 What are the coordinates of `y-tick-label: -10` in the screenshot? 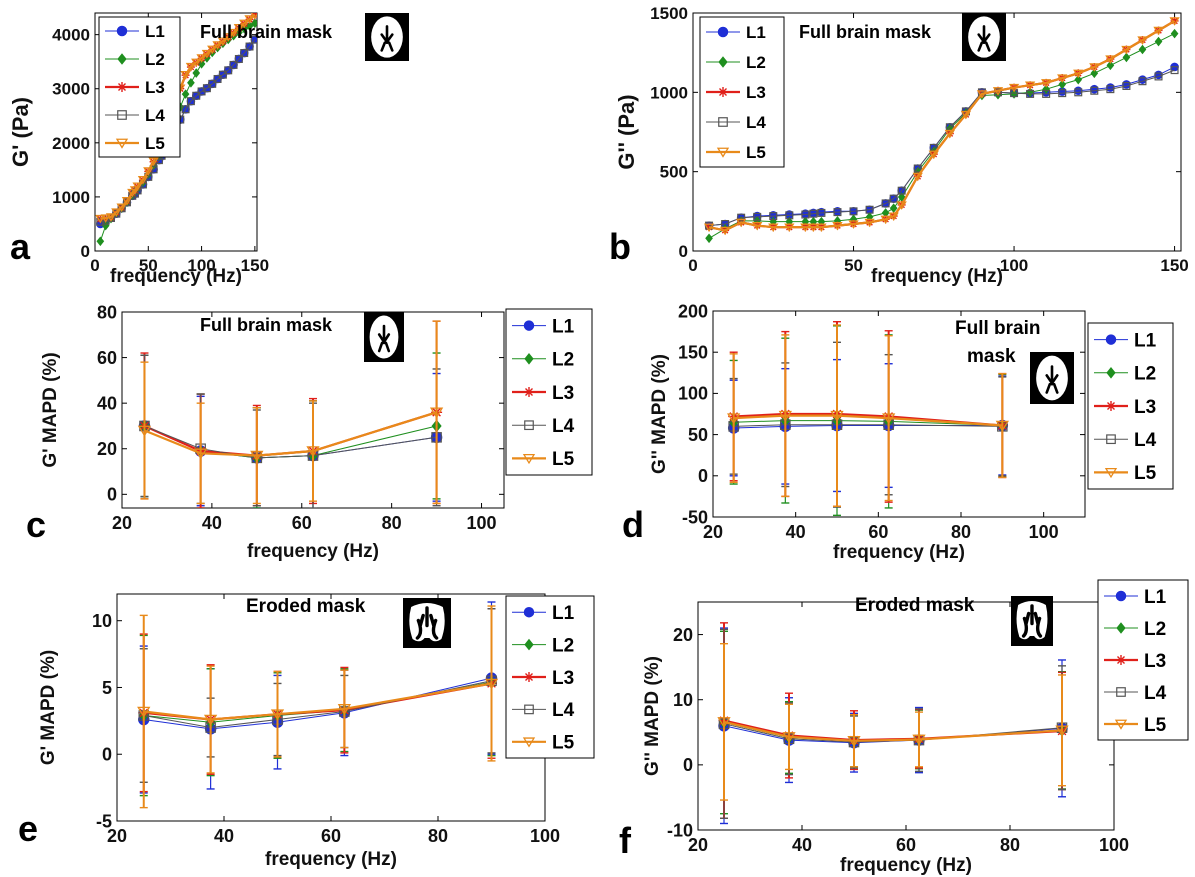 It's located at (680, 830).